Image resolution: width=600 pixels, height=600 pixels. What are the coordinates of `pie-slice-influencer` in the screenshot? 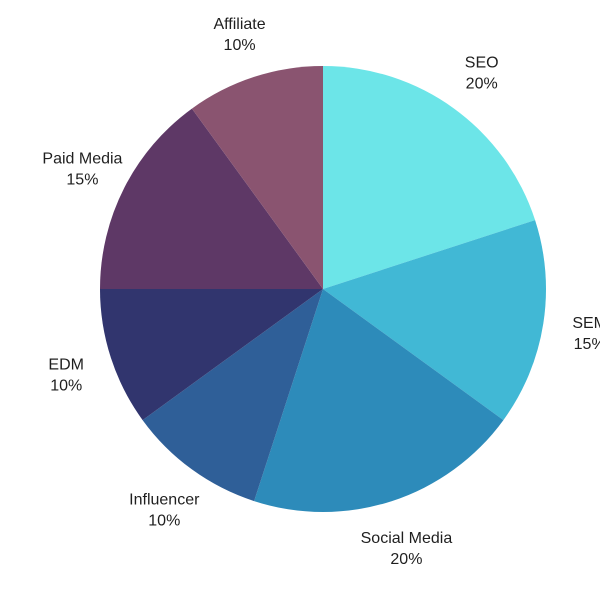 It's located at (232, 395).